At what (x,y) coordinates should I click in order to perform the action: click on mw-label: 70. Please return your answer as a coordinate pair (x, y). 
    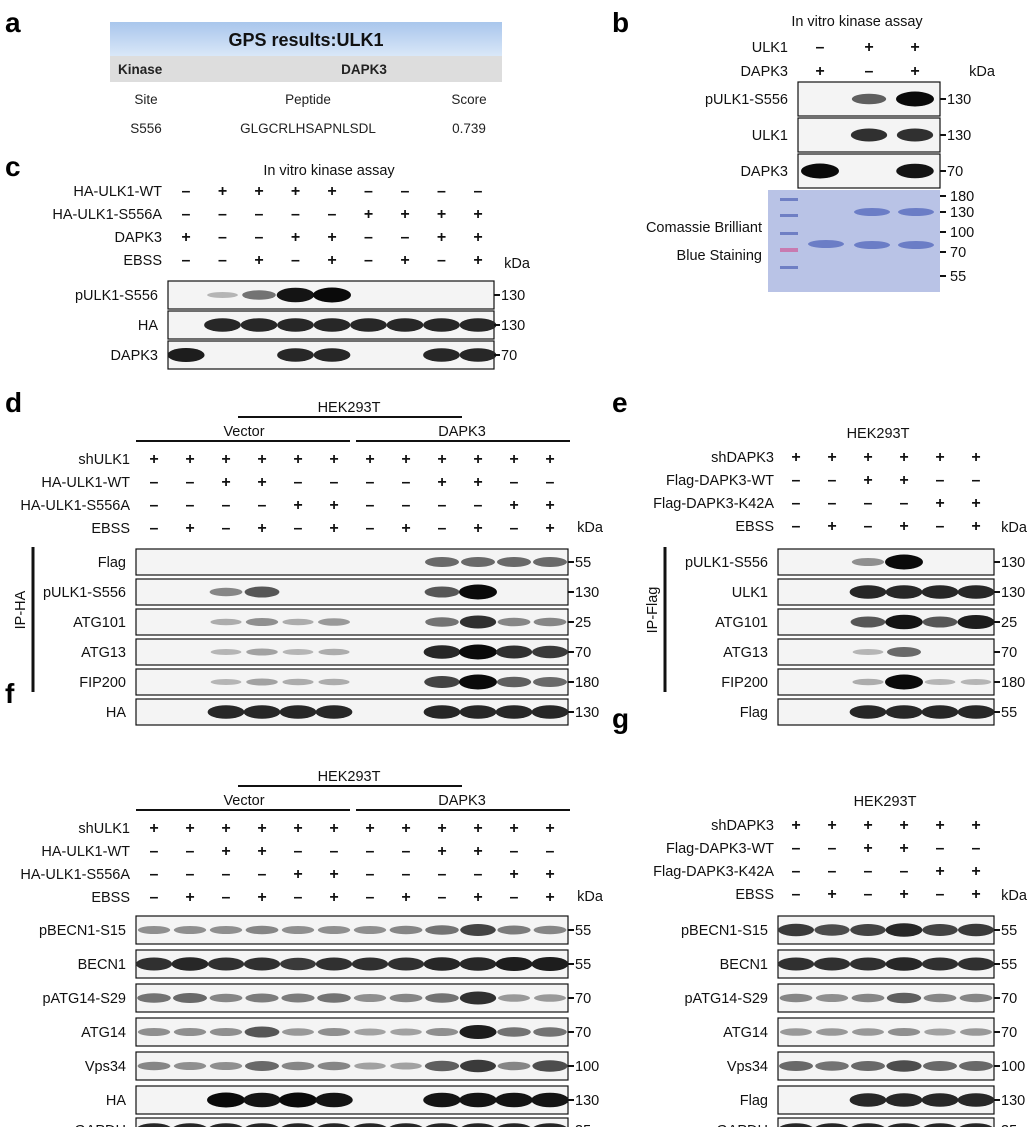
    Looking at the image, I should click on (1009, 999).